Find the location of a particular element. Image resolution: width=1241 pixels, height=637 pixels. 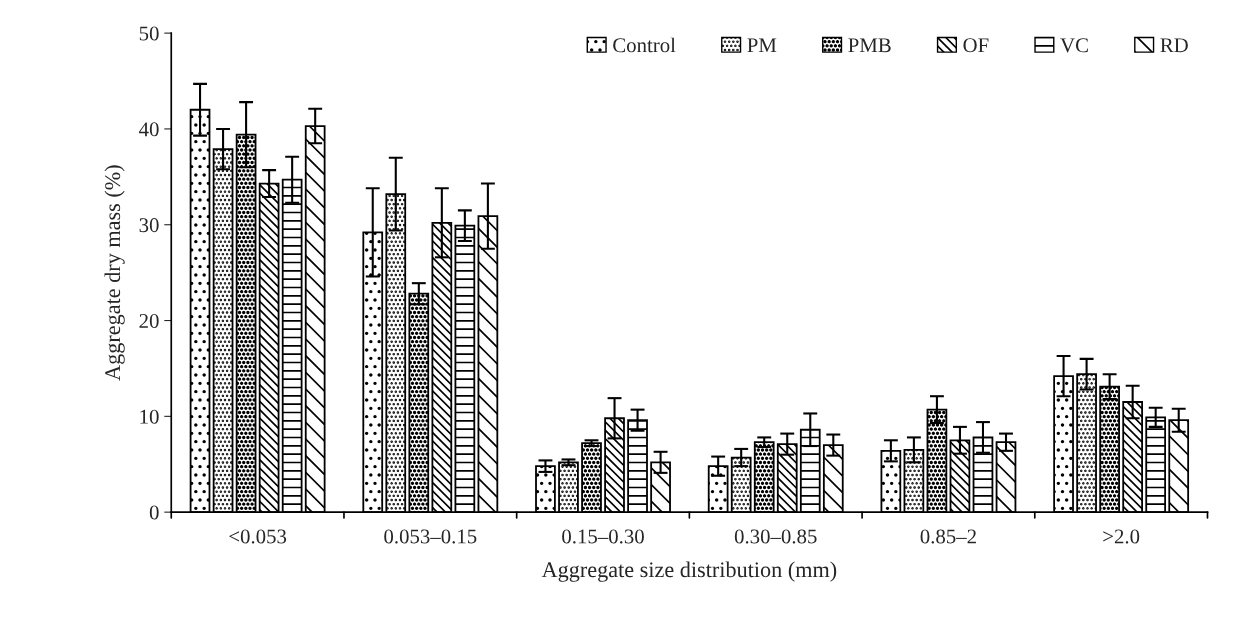

y-tick-label: 30 is located at coordinates (149, 225).